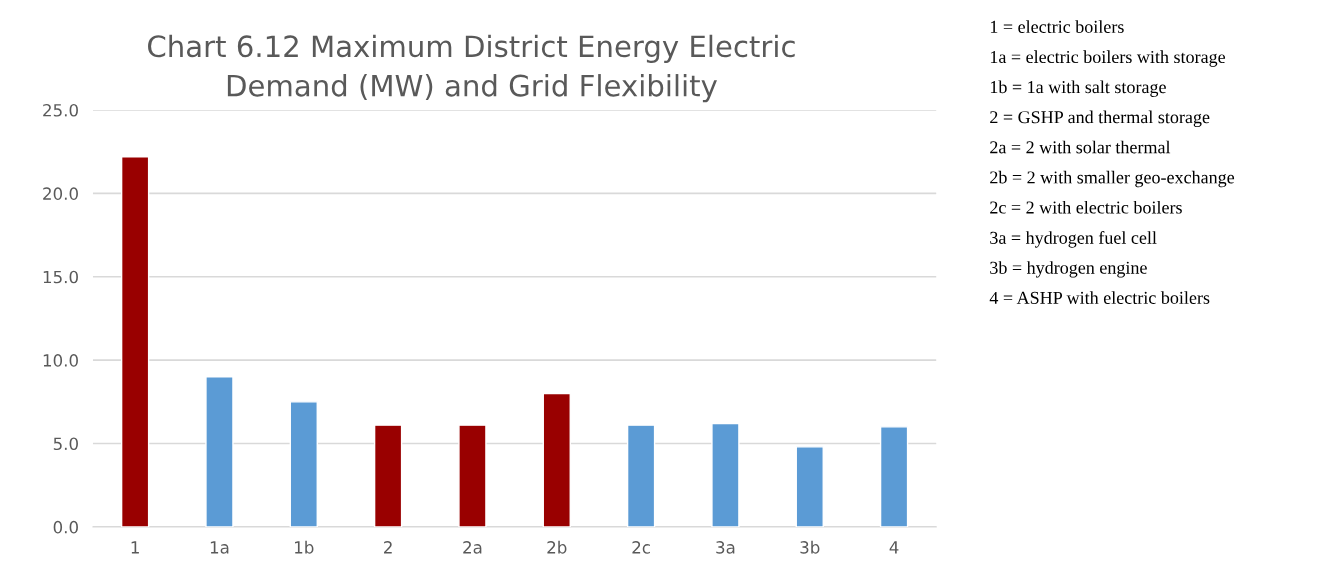 This screenshot has height=579, width=1328. I want to click on x-tick-label: 3a, so click(725, 547).